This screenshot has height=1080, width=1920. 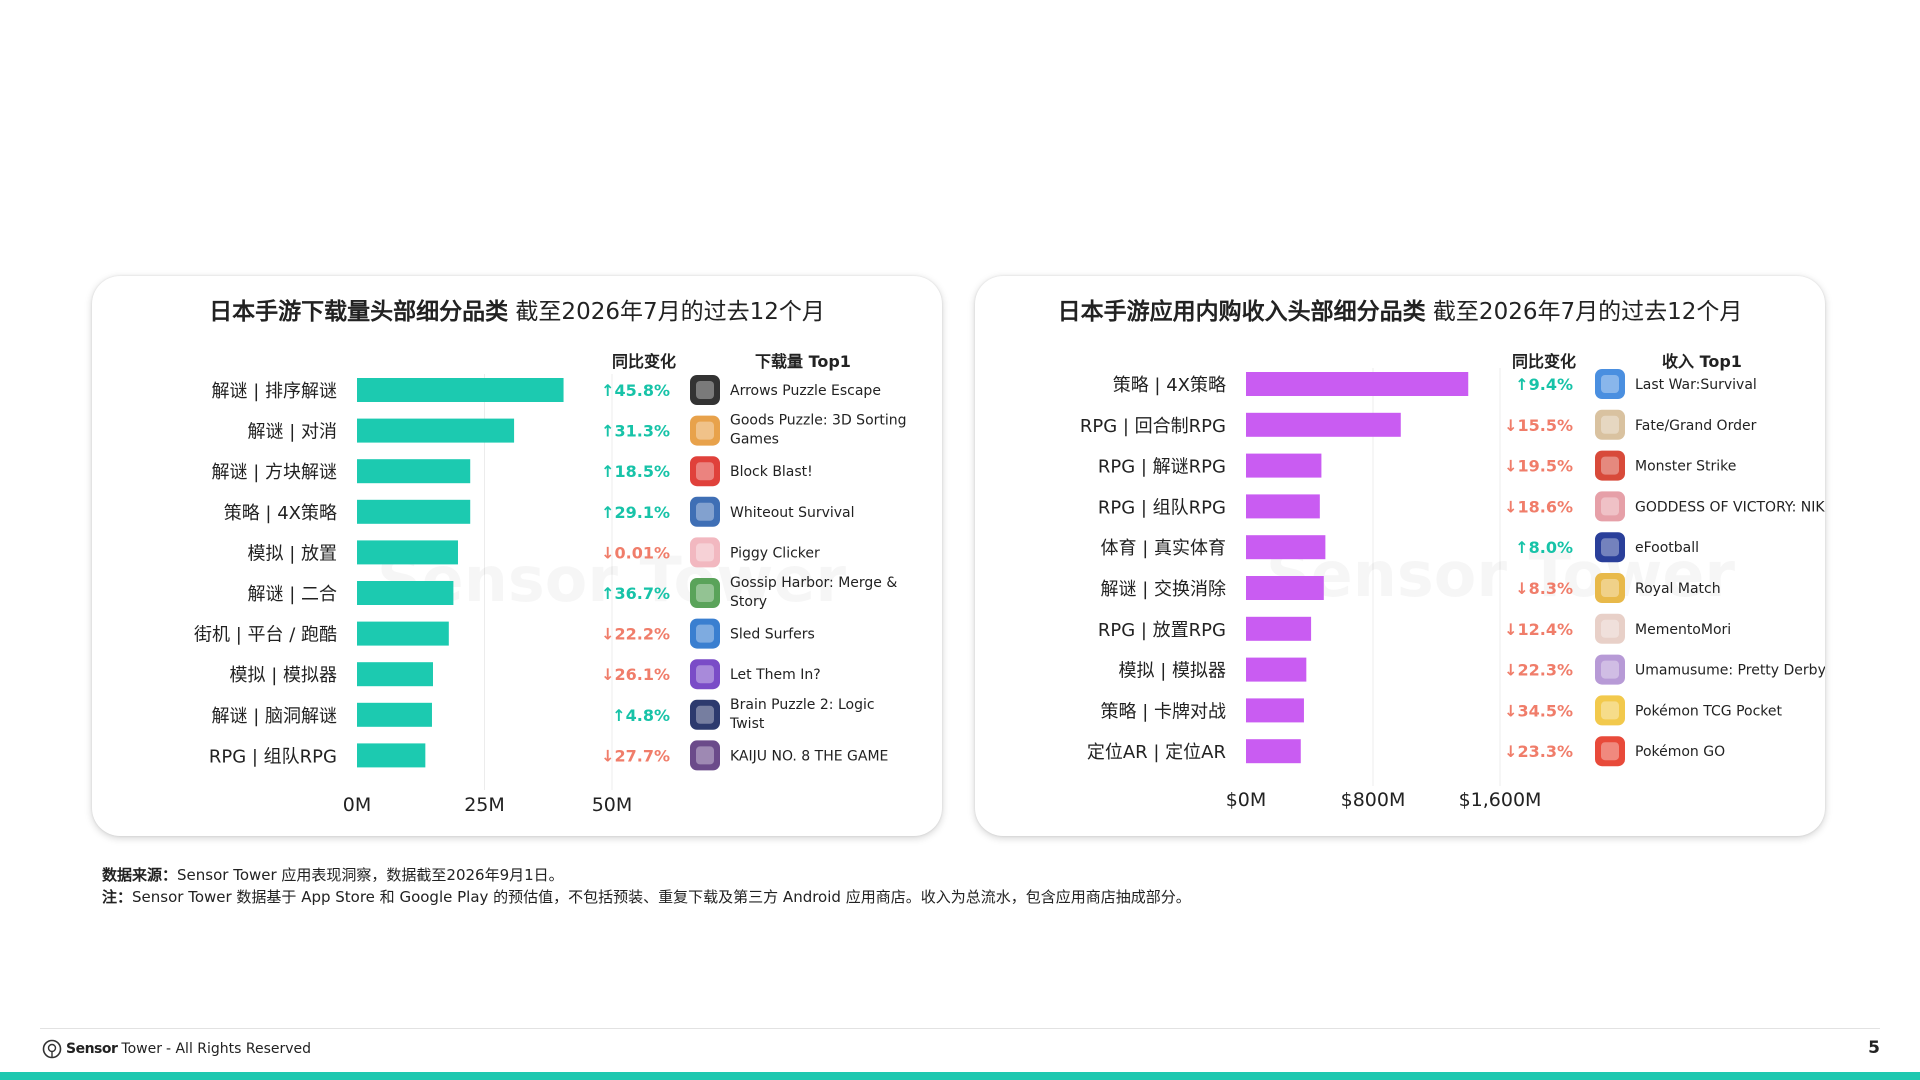 I want to click on top1-game-name-line: Gossip Harbor: Merge &, so click(x=813, y=583).